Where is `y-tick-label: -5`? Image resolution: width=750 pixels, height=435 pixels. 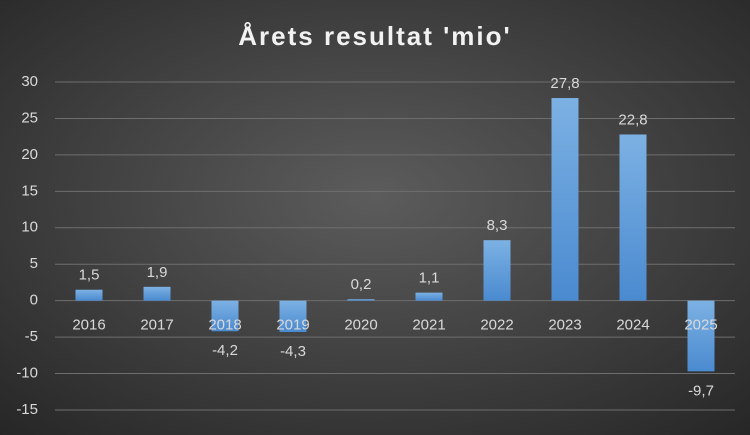 y-tick-label: -5 is located at coordinates (31, 336).